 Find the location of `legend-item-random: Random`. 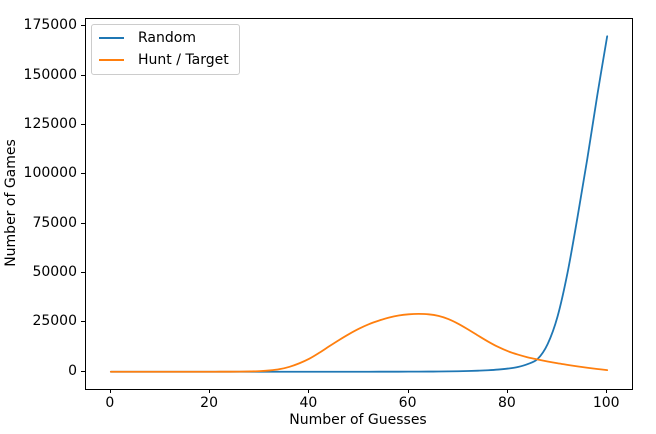

legend-item-random: Random is located at coordinates (164, 38).